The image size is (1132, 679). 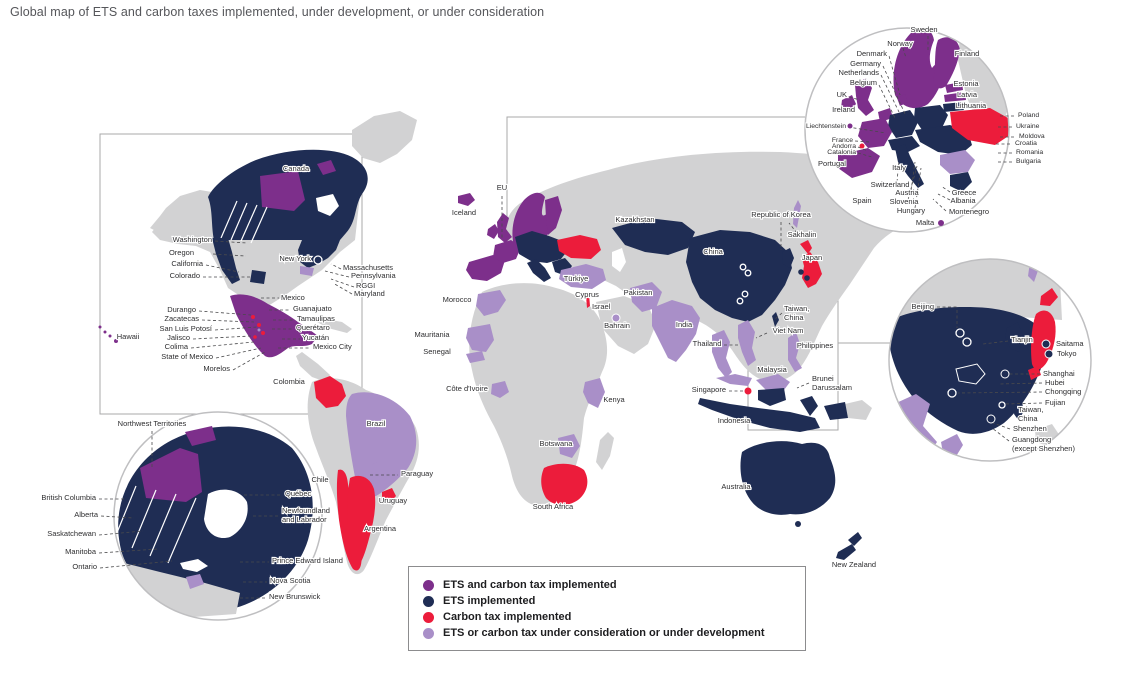 I want to click on map-label: Austria, so click(x=907, y=192).